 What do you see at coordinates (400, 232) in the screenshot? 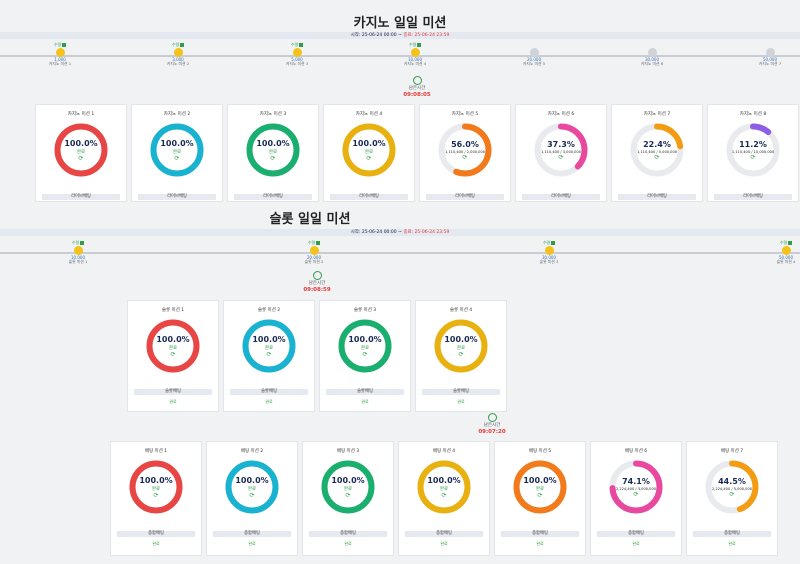
I see `slot-period-bar: 시작: 25-06-24 00:00 ~ 종료: 25-06-24 23:59` at bounding box center [400, 232].